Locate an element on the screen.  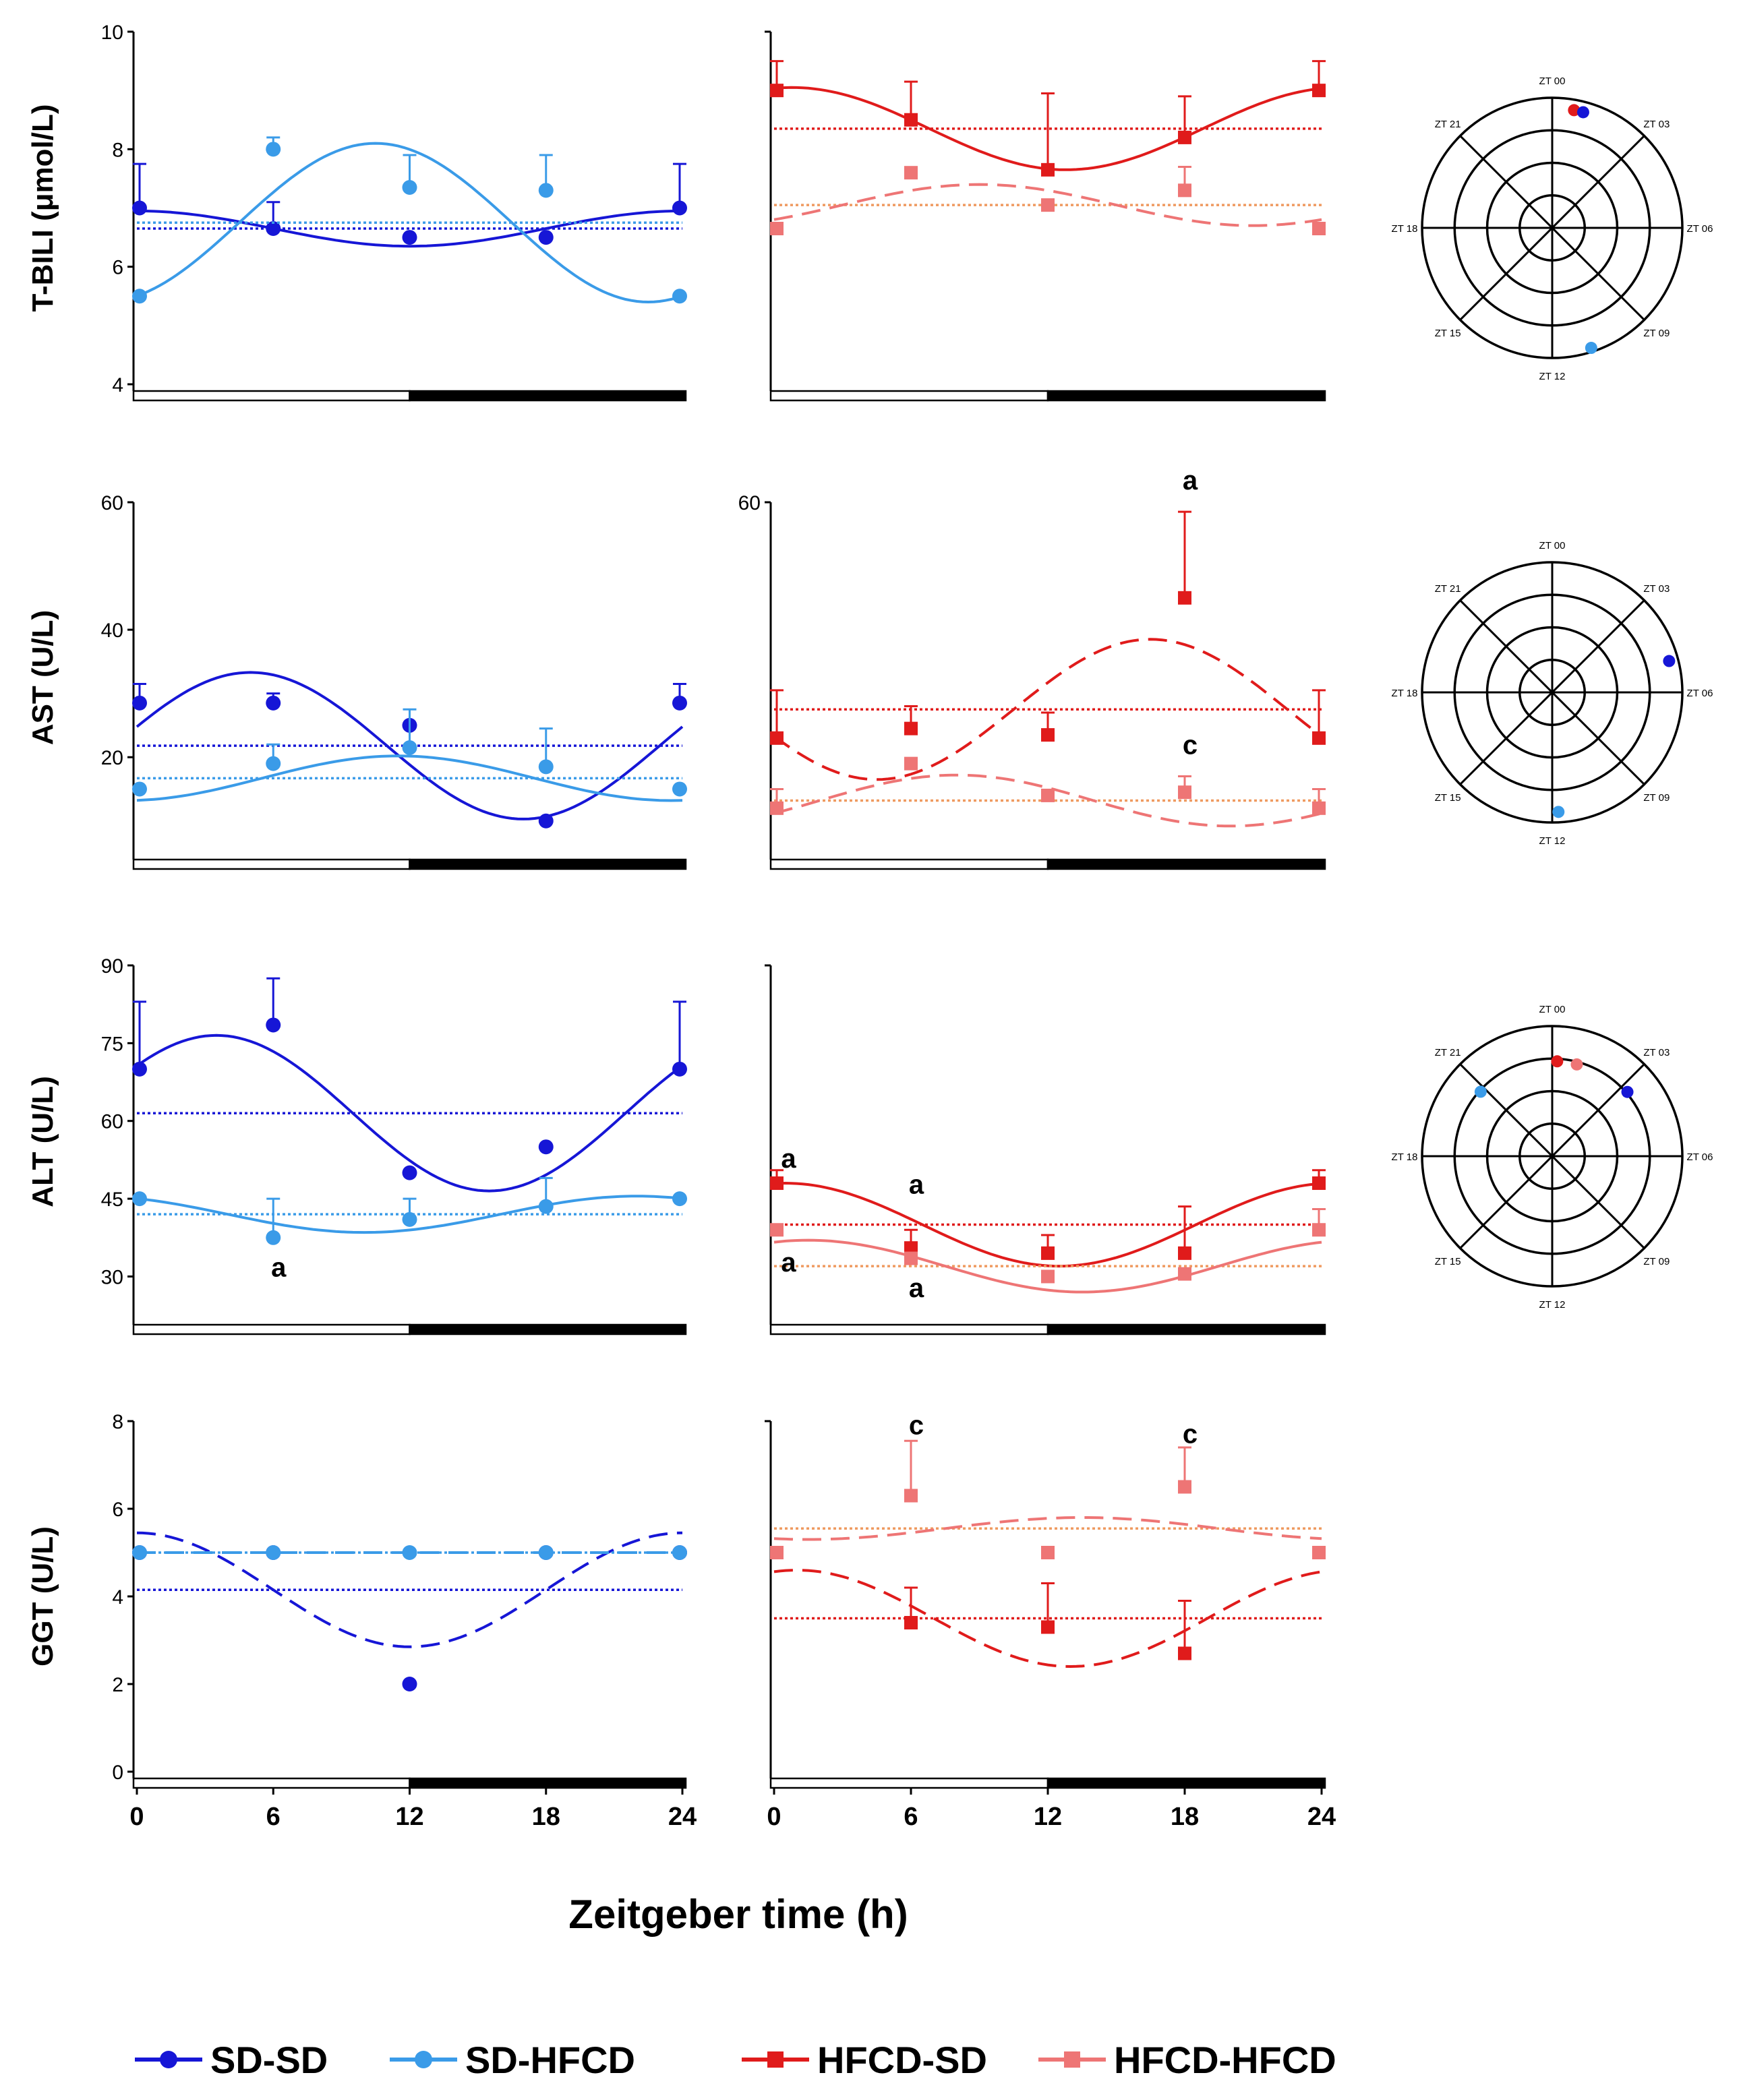
legend-marker is located at coordinates (775, 2059).